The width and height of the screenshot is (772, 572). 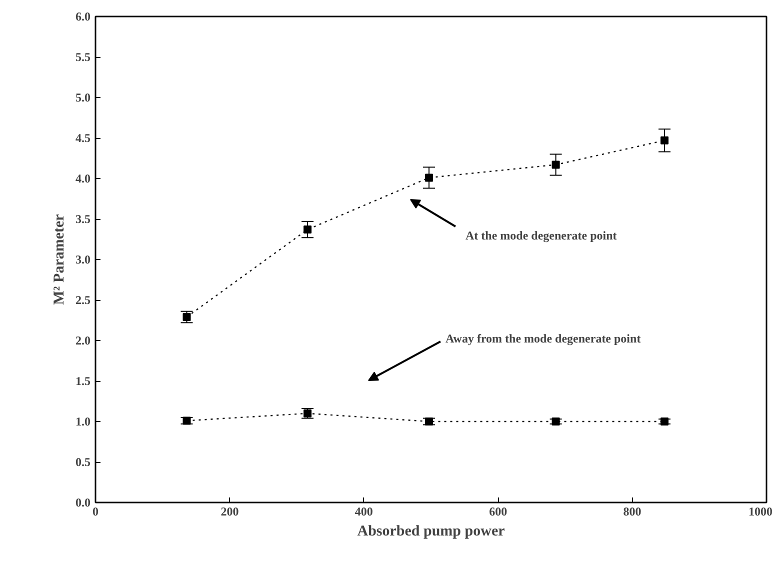 I want to click on x-tick-label: 600, so click(x=498, y=511).